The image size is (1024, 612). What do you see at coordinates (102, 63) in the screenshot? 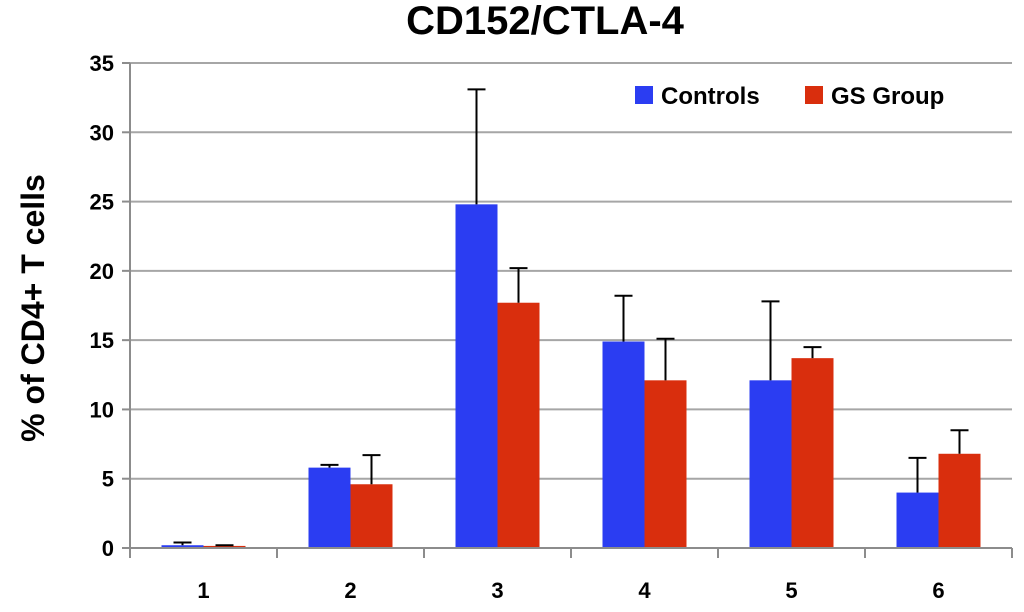
I see `y-tick-label: 35` at bounding box center [102, 63].